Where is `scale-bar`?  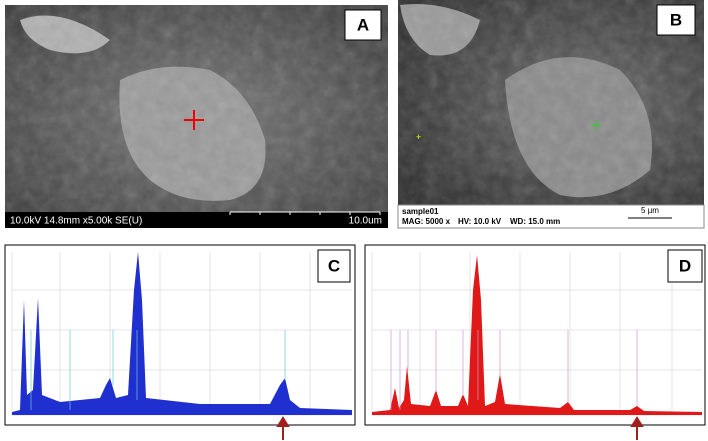 scale-bar is located at coordinates (305, 213).